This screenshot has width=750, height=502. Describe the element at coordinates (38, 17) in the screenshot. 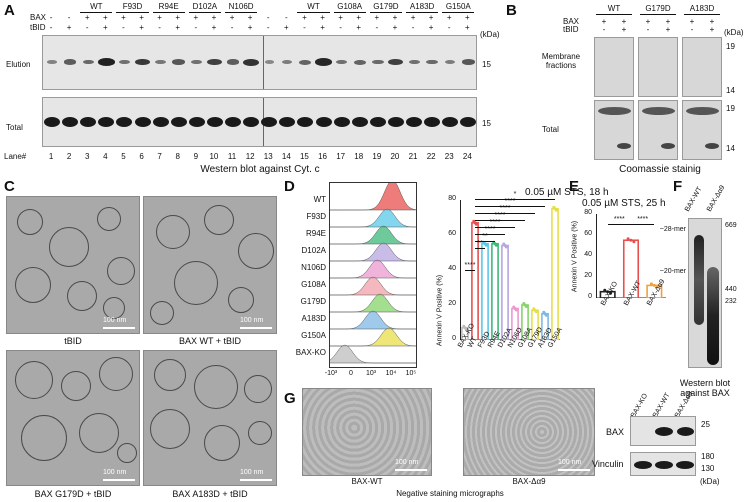

I see `a-bax-row-label: BAX` at that location.